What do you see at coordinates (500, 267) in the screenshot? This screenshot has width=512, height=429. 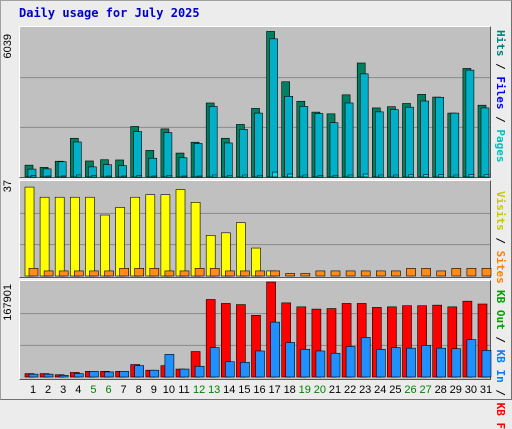 I see `legend-entry: Sites` at bounding box center [500, 267].